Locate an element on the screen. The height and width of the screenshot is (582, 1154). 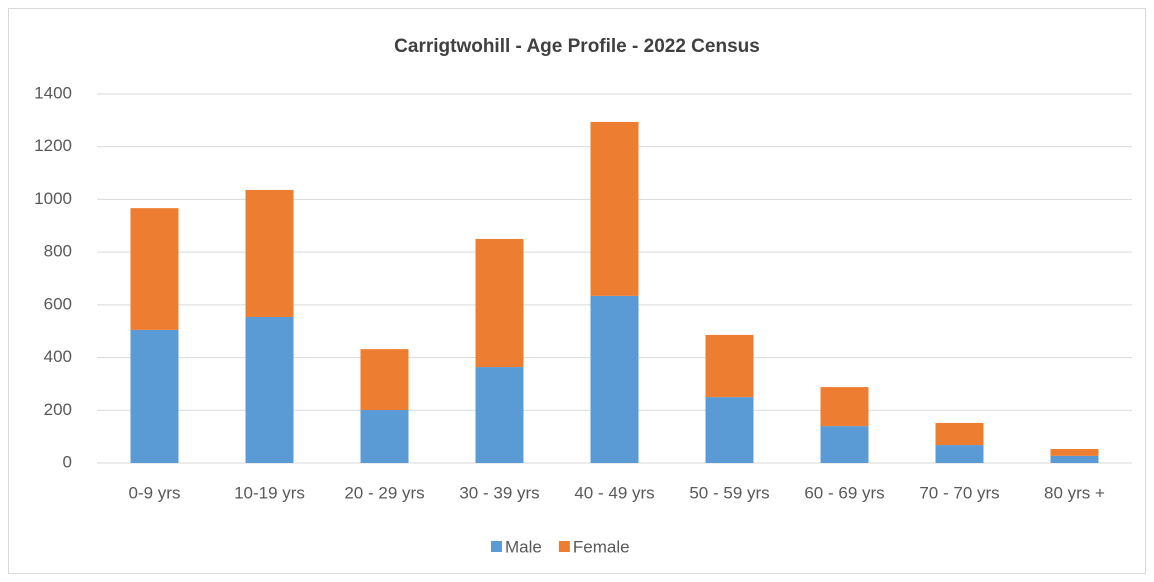
y-tick-label: 1200 is located at coordinates (53, 145).